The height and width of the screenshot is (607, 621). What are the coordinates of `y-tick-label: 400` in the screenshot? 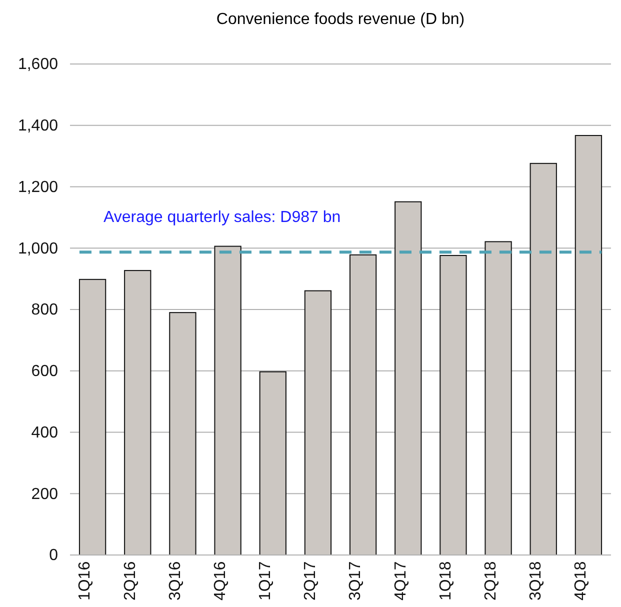 It's located at (44, 433).